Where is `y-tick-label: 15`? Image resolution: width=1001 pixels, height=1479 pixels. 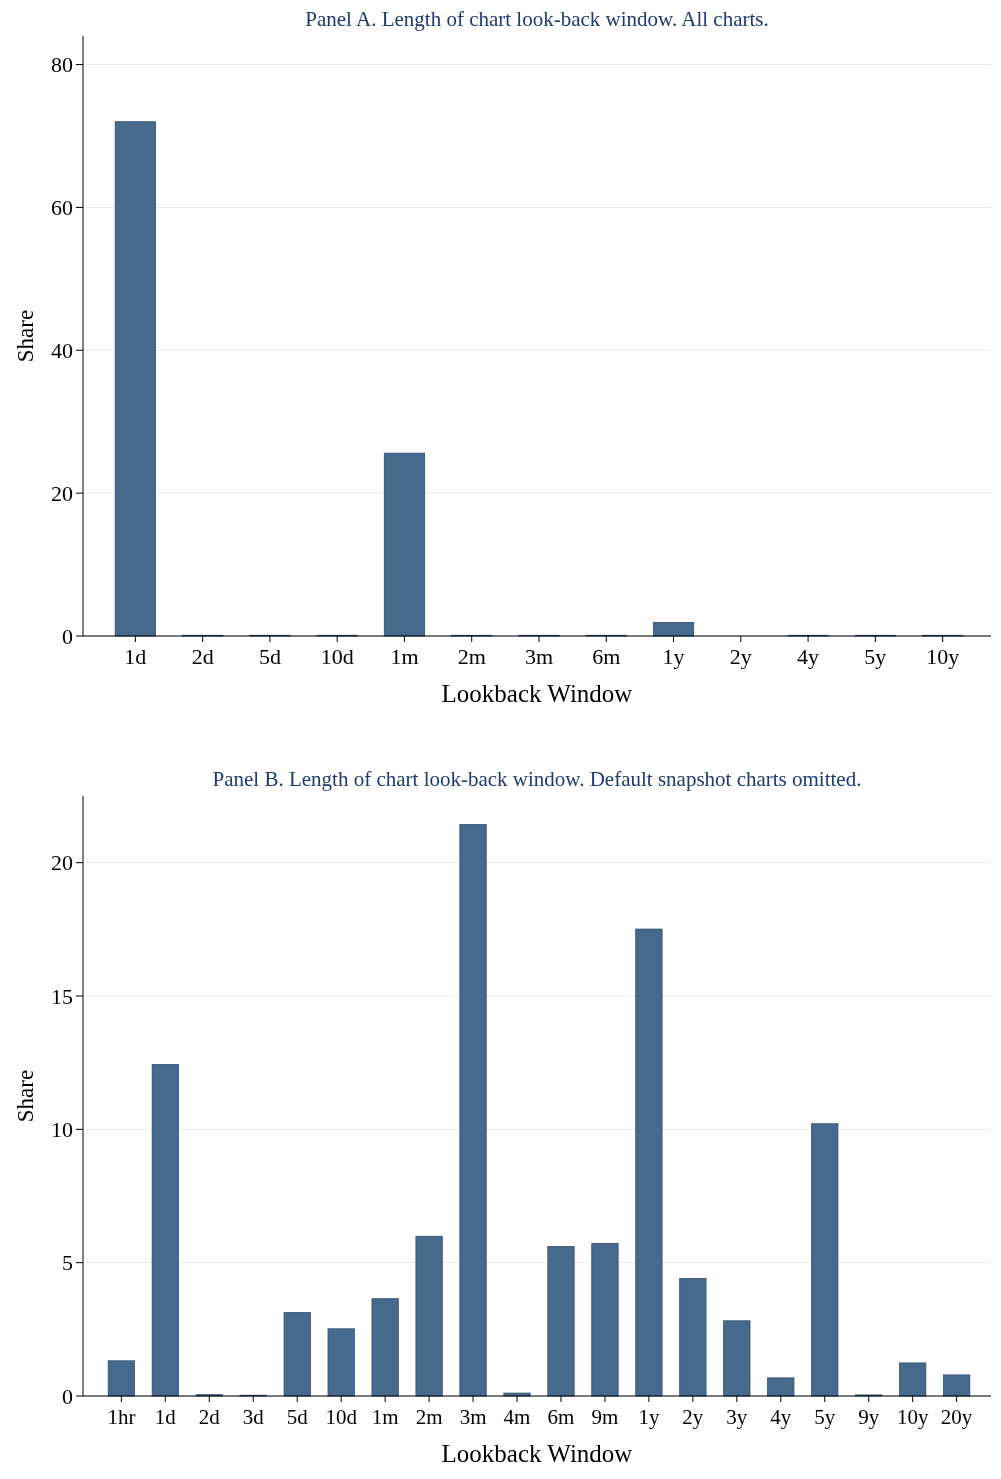
y-tick-label: 15 is located at coordinates (62, 996).